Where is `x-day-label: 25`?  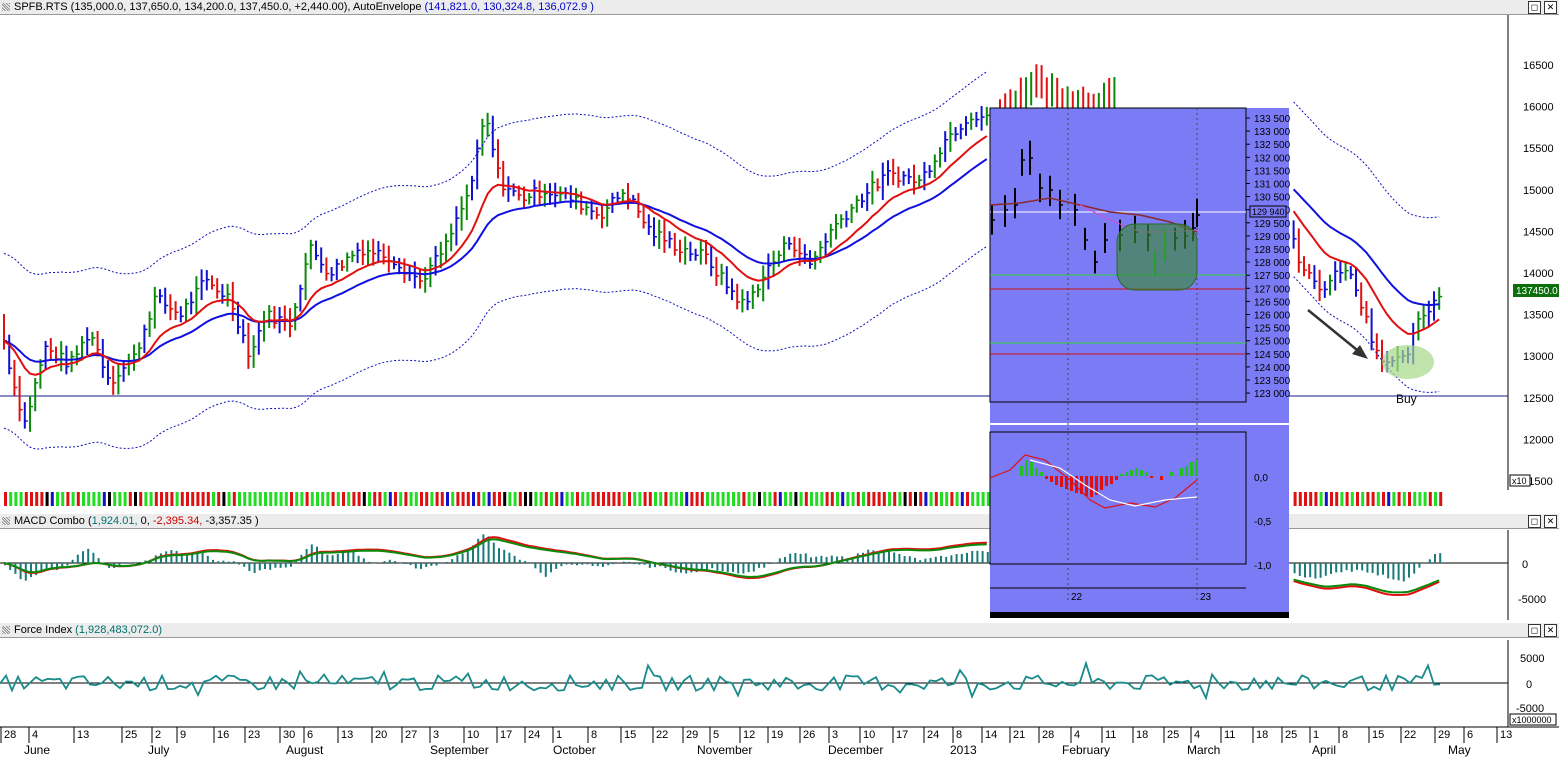 x-day-label: 25 is located at coordinates (1173, 735).